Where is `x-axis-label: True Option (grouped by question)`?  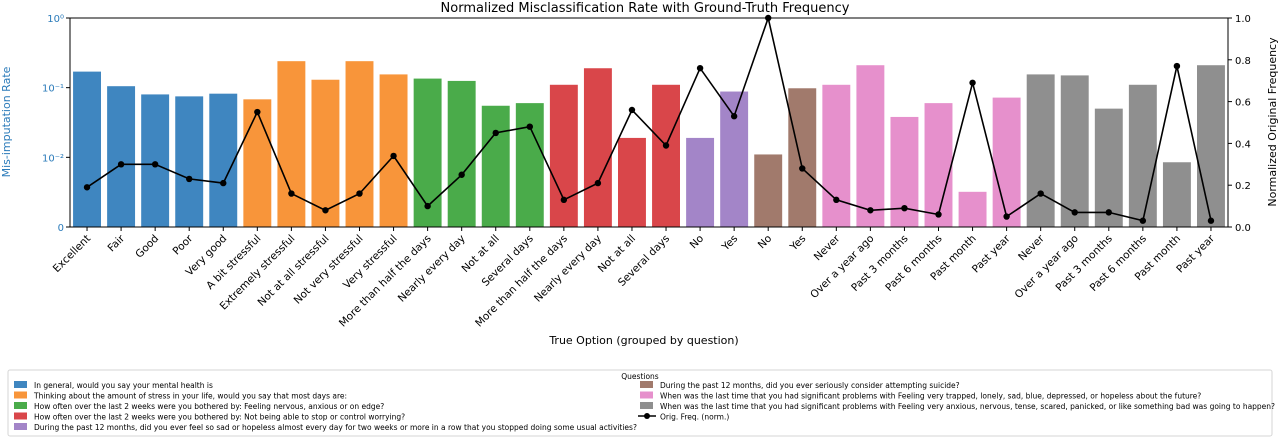
x-axis-label: True Option (grouped by question) is located at coordinates (643, 340).